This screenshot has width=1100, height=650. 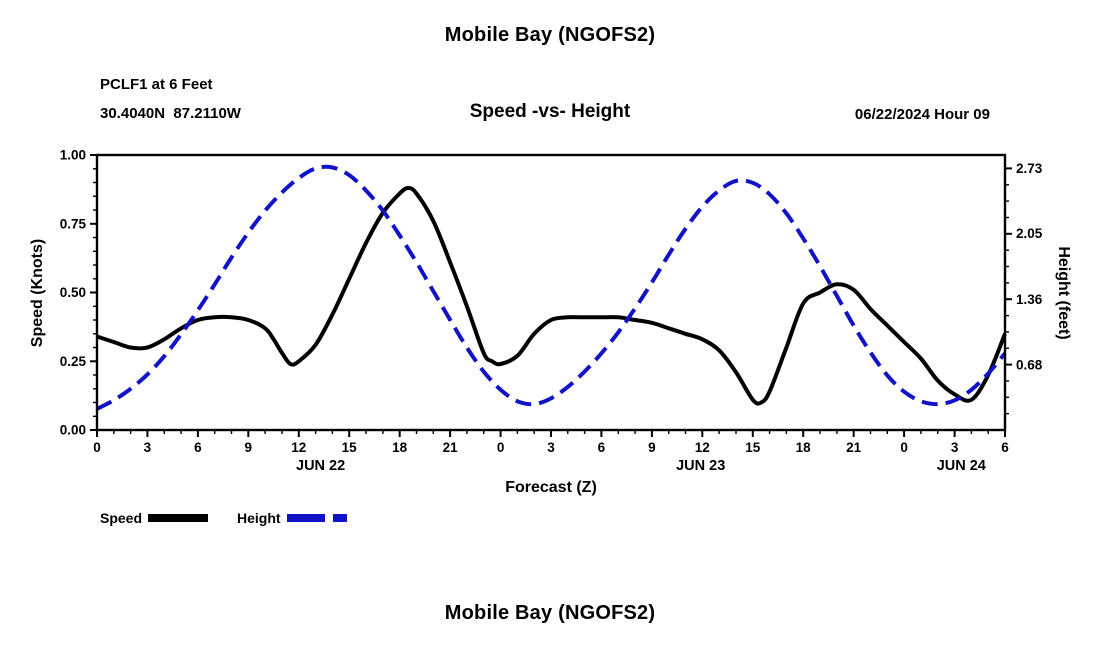 What do you see at coordinates (73, 223) in the screenshot?
I see `svg-text: 0.75` at bounding box center [73, 223].